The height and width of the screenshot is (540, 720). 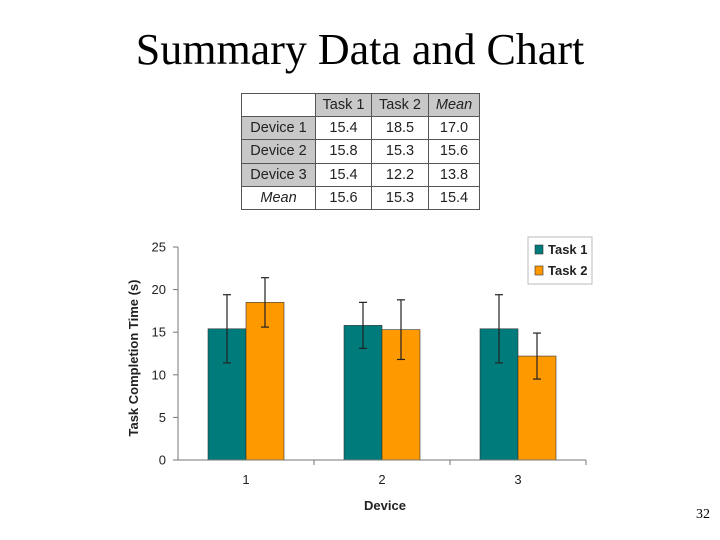 What do you see at coordinates (162, 417) in the screenshot?
I see `y-tick-label: 5` at bounding box center [162, 417].